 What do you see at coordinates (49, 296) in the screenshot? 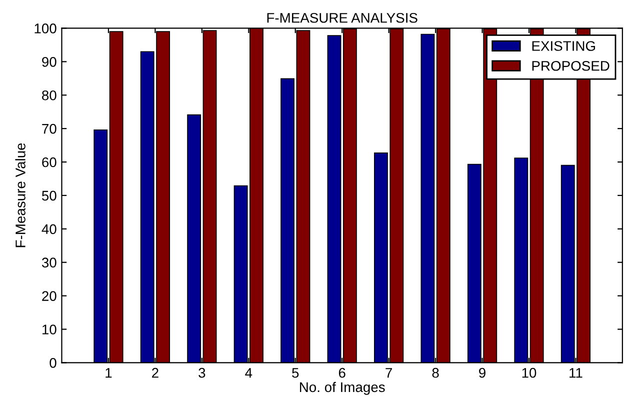
I see `y-tick-label: 20` at bounding box center [49, 296].